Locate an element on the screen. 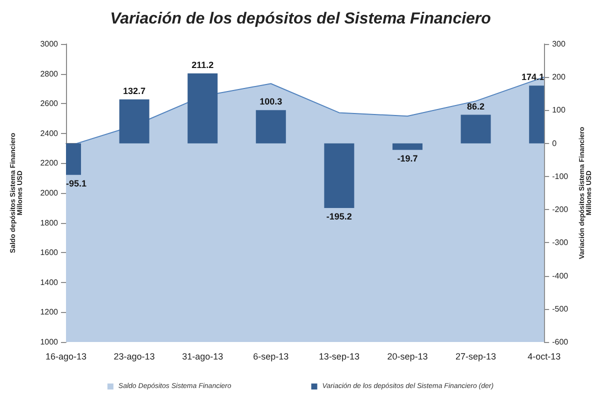 Image resolution: width=601 pixels, height=403 pixels. y-tick-label: 1600 is located at coordinates (49, 253).